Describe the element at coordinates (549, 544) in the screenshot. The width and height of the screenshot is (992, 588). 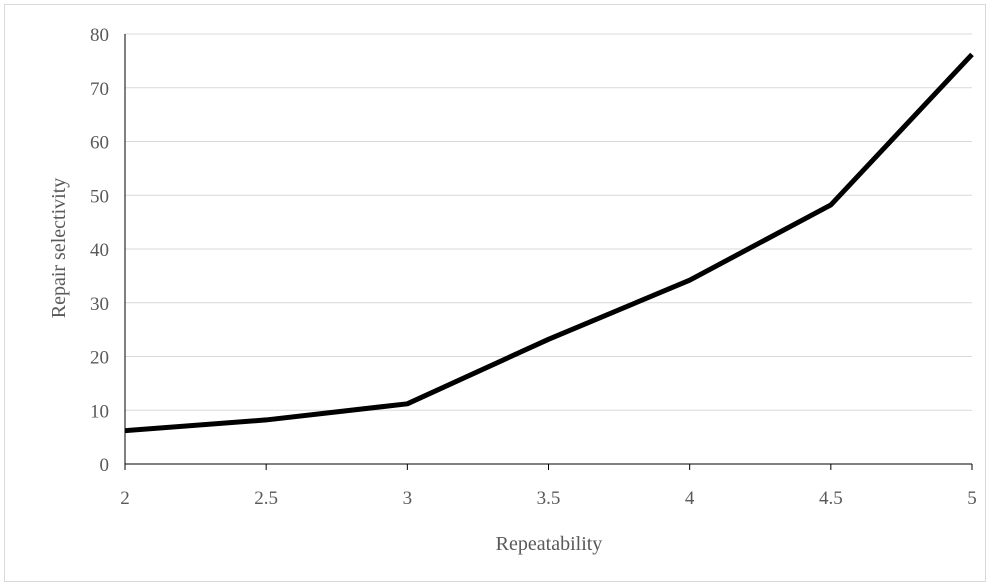
I see `x-axis-title: Repeatability` at that location.